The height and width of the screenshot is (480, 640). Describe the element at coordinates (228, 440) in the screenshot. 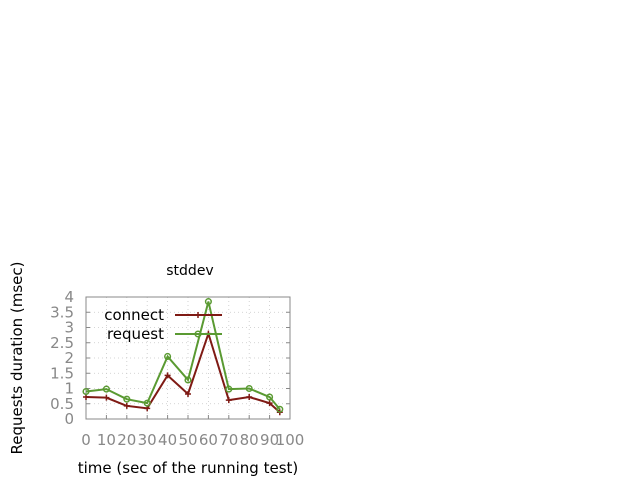

I see `x-tick-label: 70` at that location.